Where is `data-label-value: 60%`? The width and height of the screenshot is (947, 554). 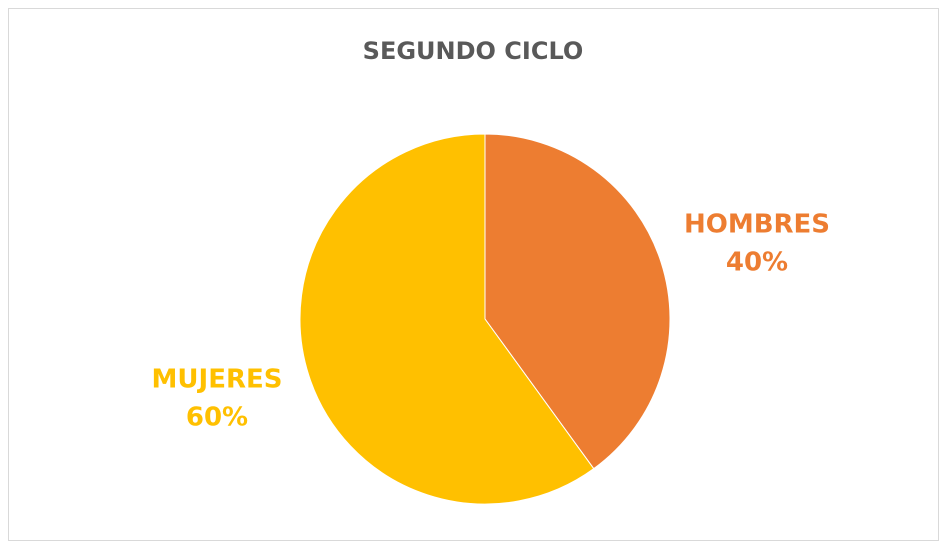 data-label-value: 60% is located at coordinates (217, 418).